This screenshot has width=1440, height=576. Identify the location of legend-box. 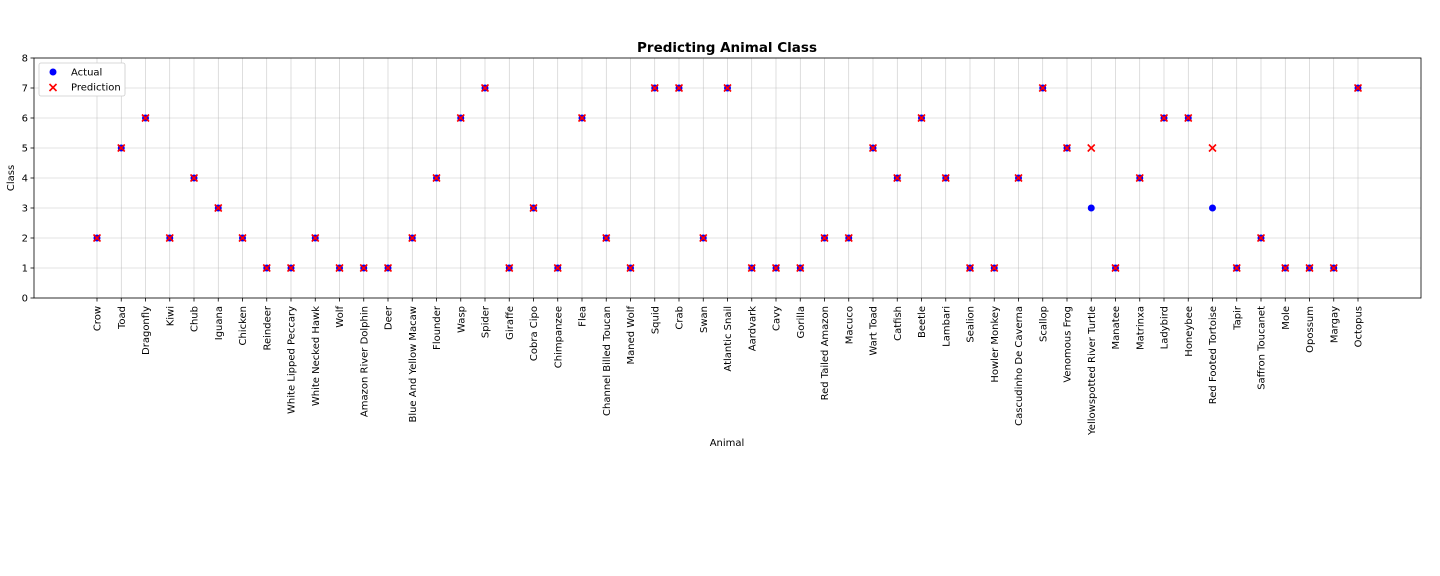
(82, 79).